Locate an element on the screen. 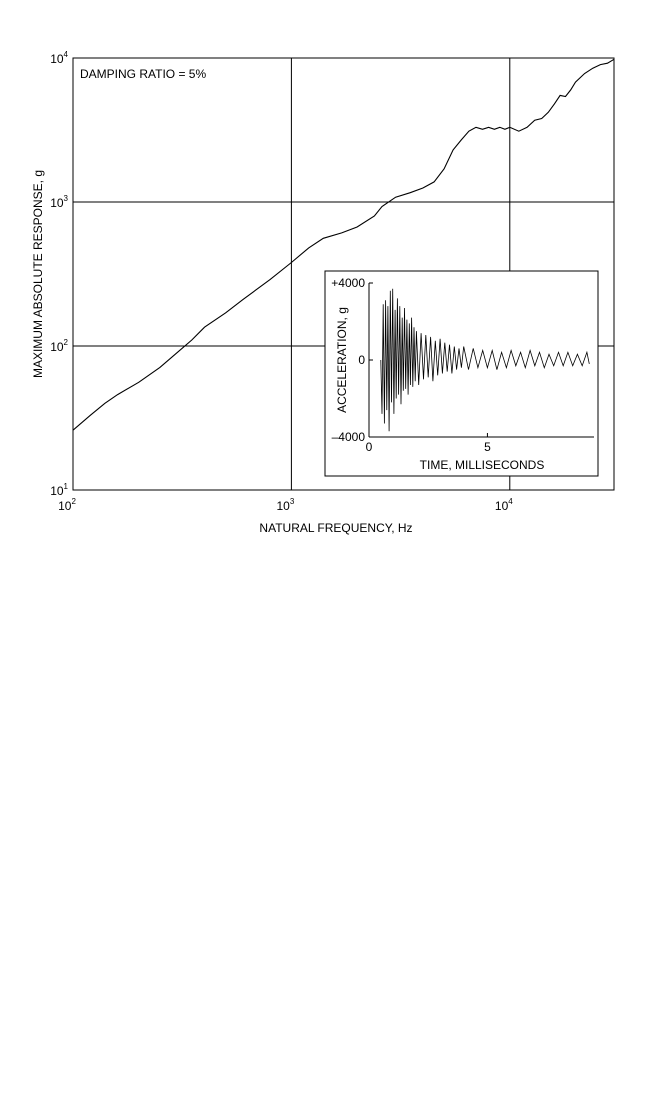 The height and width of the screenshot is (1094, 648). inset-y-tick-label: +4000 is located at coordinates (348, 283).